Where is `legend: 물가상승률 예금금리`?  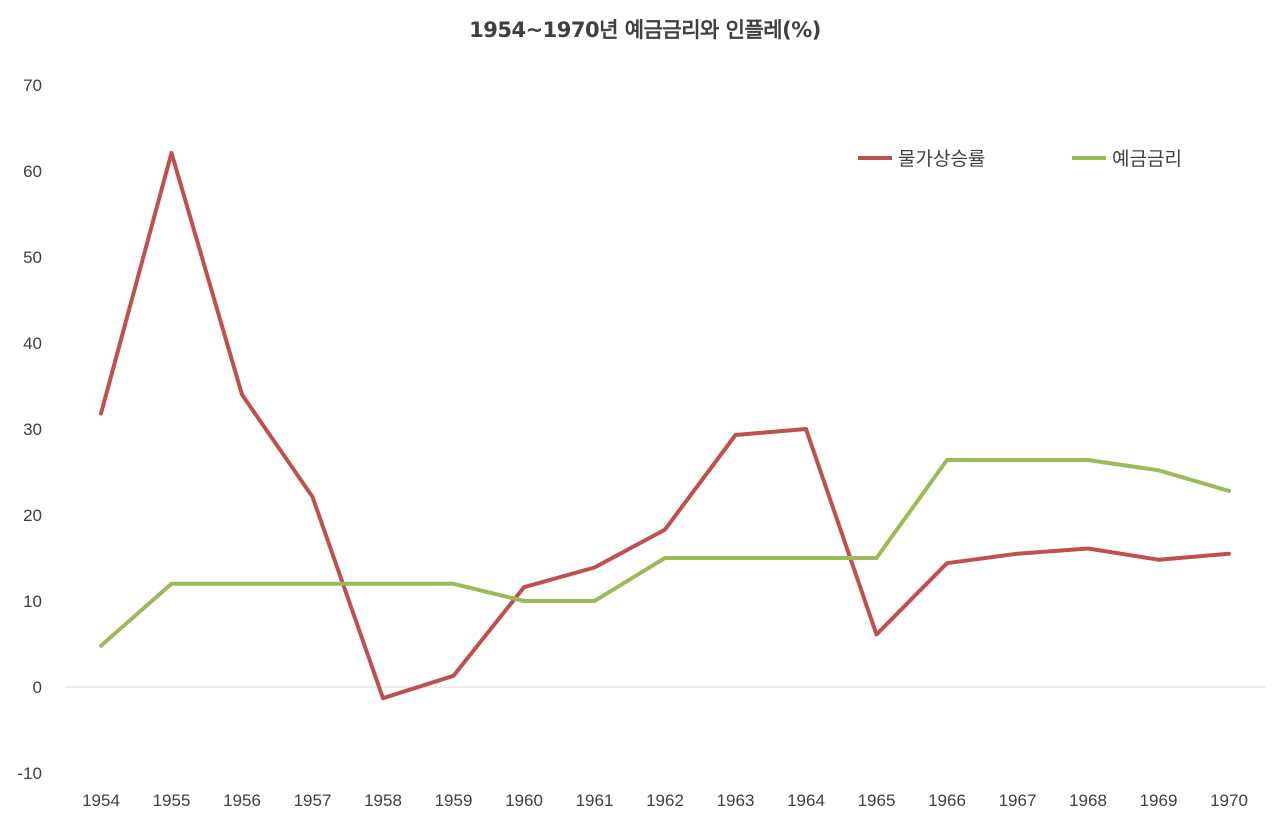 legend: 물가상승률 예금금리 is located at coordinates (1020, 159).